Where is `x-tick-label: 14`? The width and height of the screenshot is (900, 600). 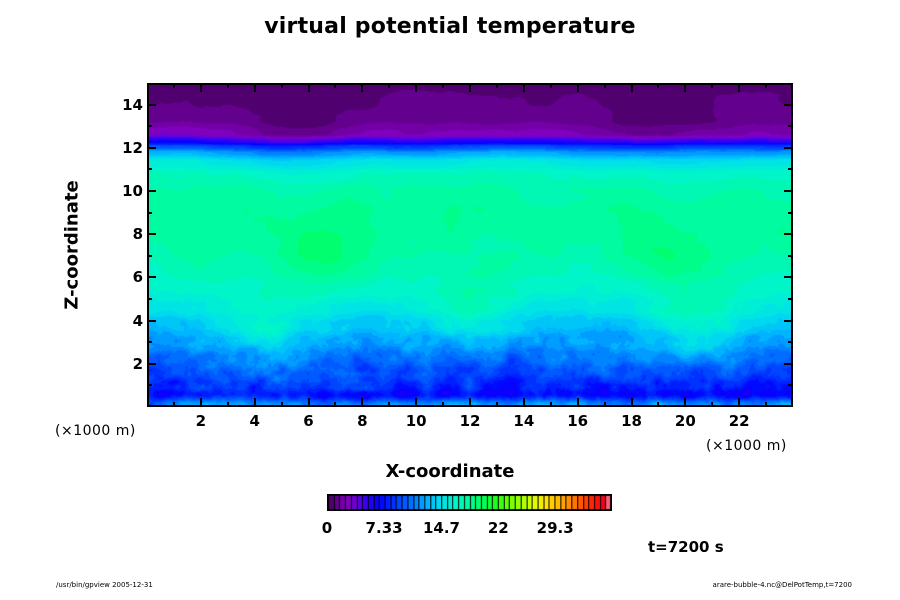 x-tick-label: 14 is located at coordinates (524, 421).